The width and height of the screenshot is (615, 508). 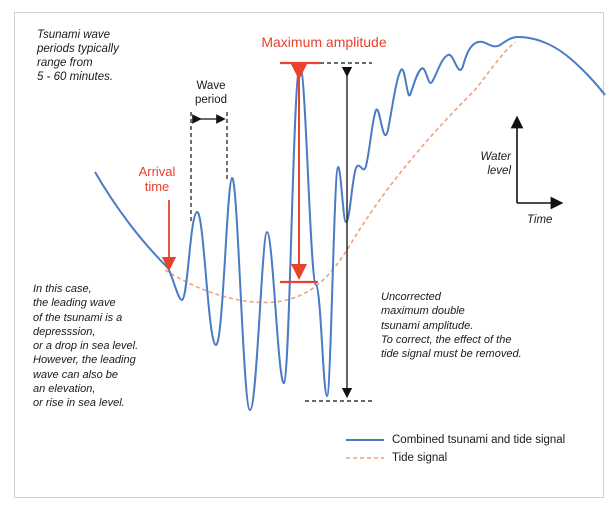 What do you see at coordinates (495, 164) in the screenshot?
I see `water-level-label: Water level` at bounding box center [495, 164].